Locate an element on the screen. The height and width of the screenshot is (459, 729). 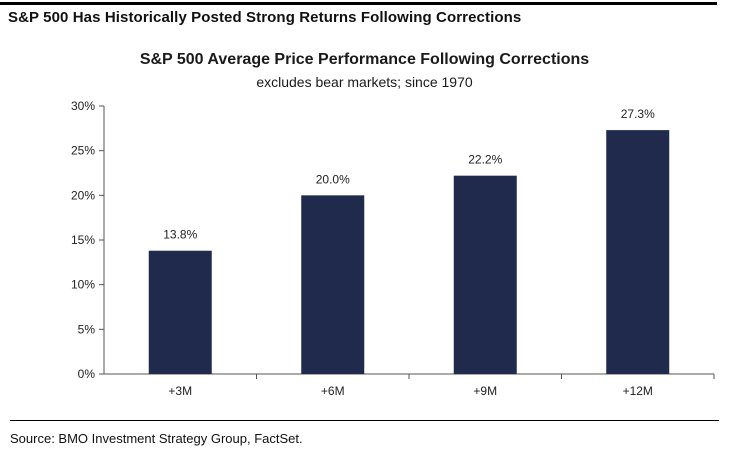
x-tick-label: +12M is located at coordinates (638, 391).